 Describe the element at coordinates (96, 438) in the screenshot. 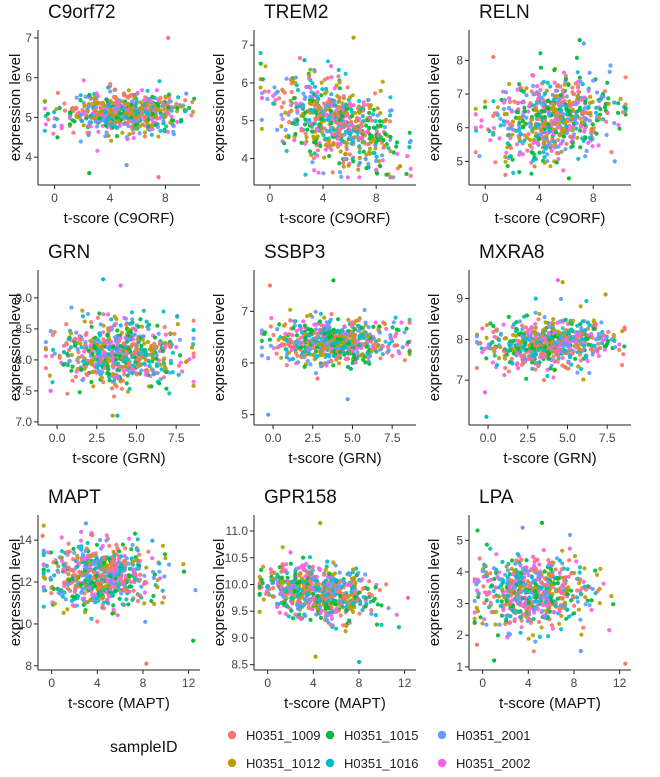

I see `x-tick-label: 2.5` at that location.